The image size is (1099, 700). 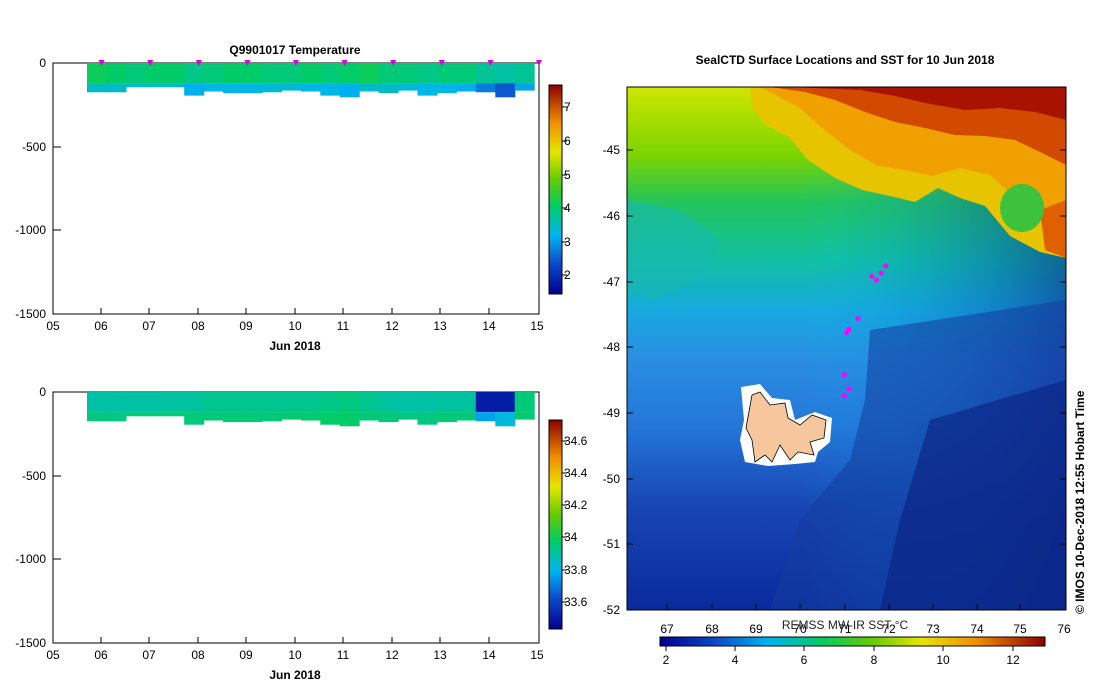 I want to click on x-tick-label: 15, so click(x=537, y=655).